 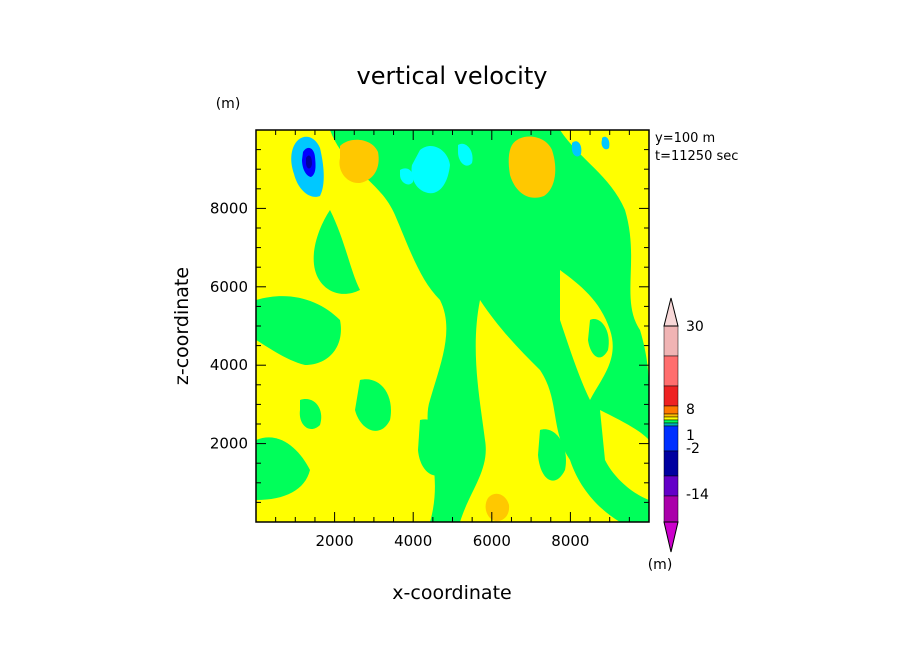 I want to click on colorbar-tick-label: 1, so click(x=690, y=436).